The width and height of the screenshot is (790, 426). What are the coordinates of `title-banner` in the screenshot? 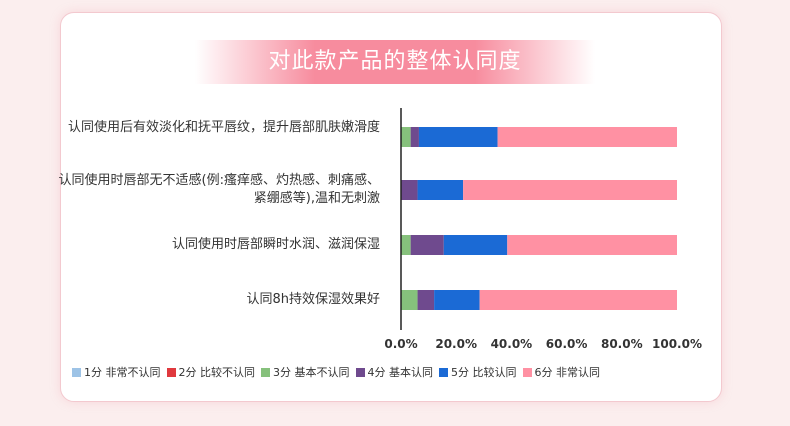 It's located at (395, 62).